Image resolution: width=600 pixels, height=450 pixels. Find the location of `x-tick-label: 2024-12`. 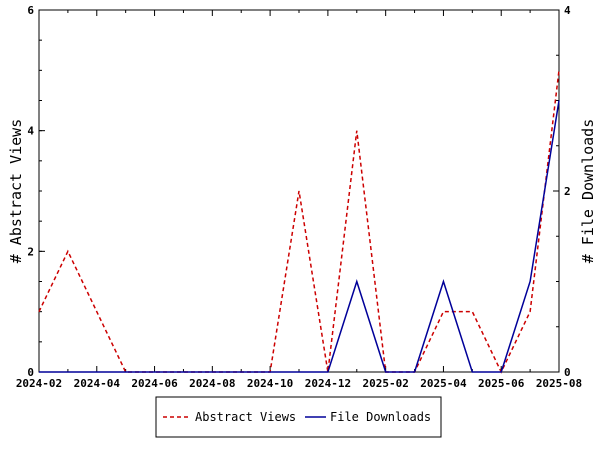

x-tick-label: 2024-12 is located at coordinates (328, 383).